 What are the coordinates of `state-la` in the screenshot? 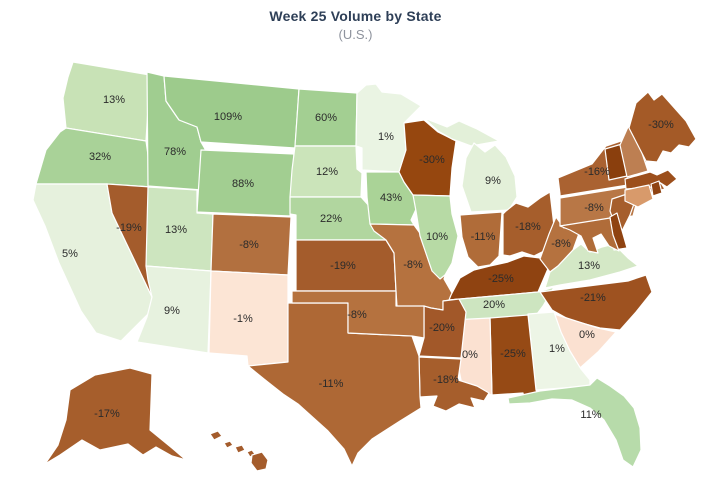 It's located at (454, 384).